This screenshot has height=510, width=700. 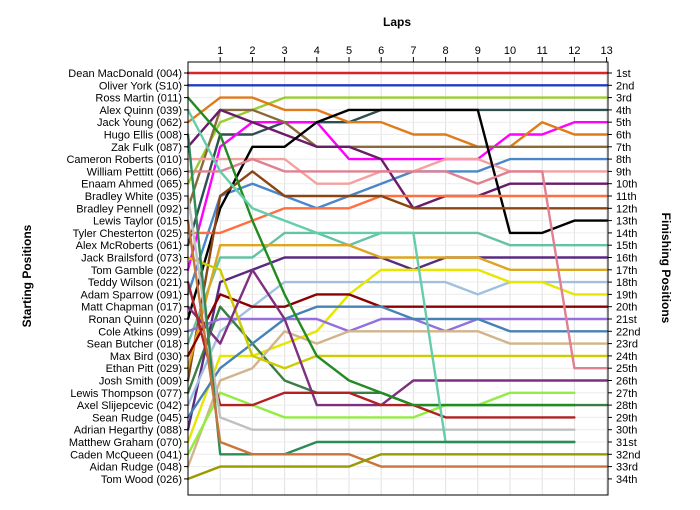 I want to click on starting-position-label: Sean Rudge (045), so click(x=137, y=418).